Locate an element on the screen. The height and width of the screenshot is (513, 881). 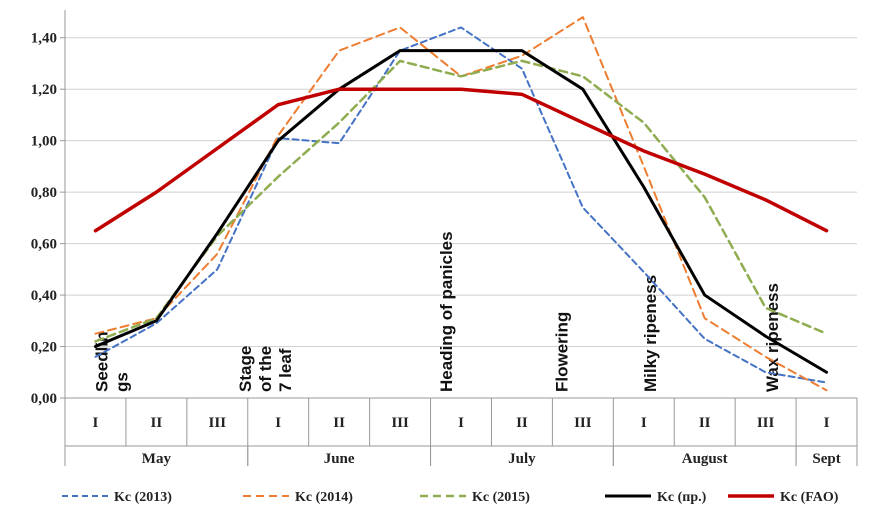
x-month-label: May is located at coordinates (157, 459).